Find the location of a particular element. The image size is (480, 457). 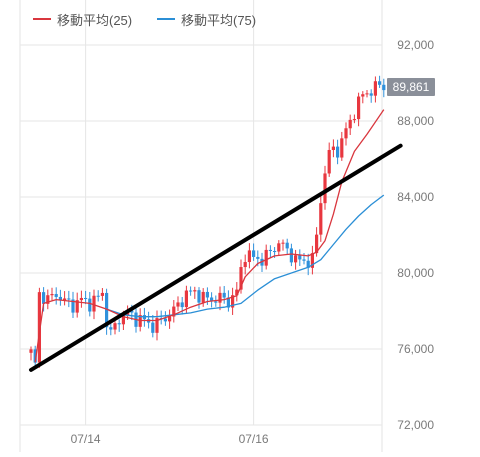

x-tick-label: 07/14 is located at coordinates (86, 439).